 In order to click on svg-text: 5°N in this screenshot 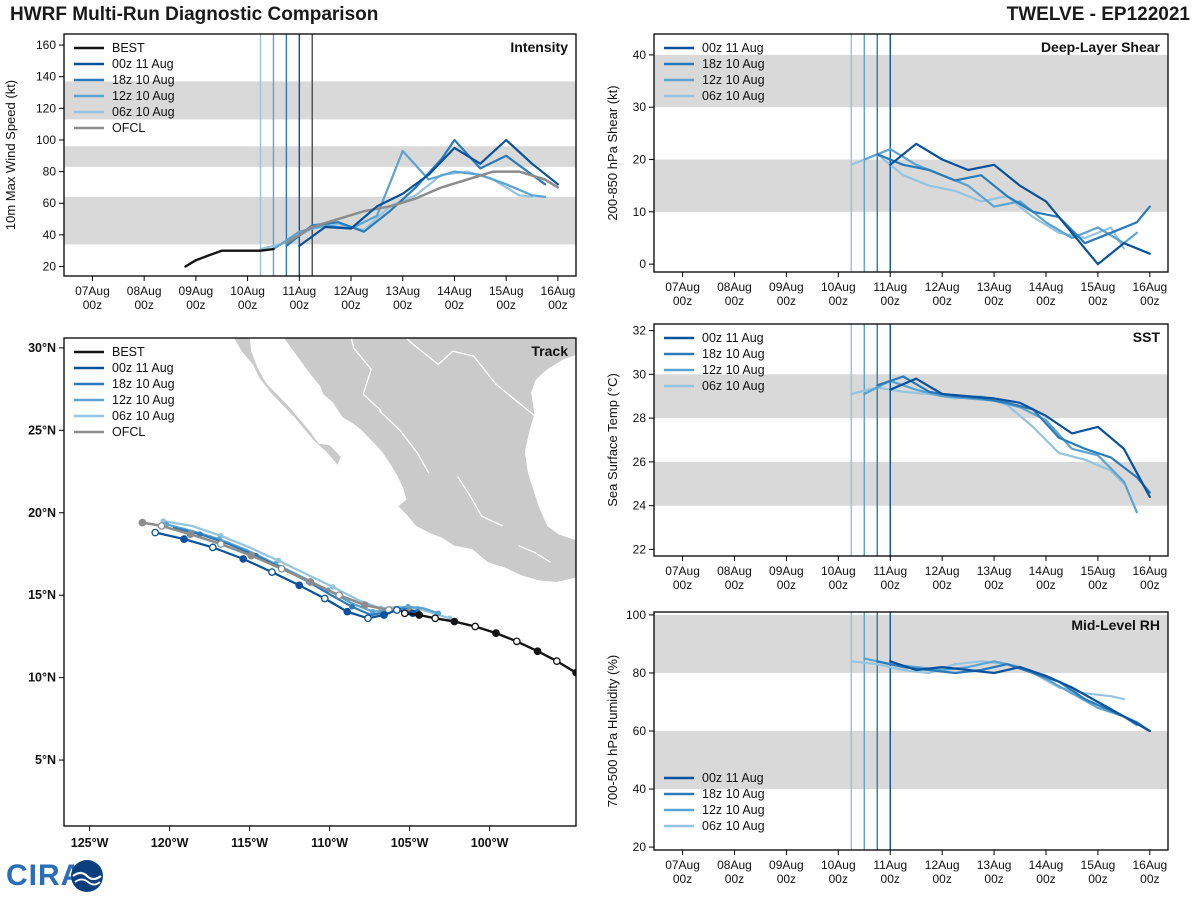, I will do `click(45, 760)`.